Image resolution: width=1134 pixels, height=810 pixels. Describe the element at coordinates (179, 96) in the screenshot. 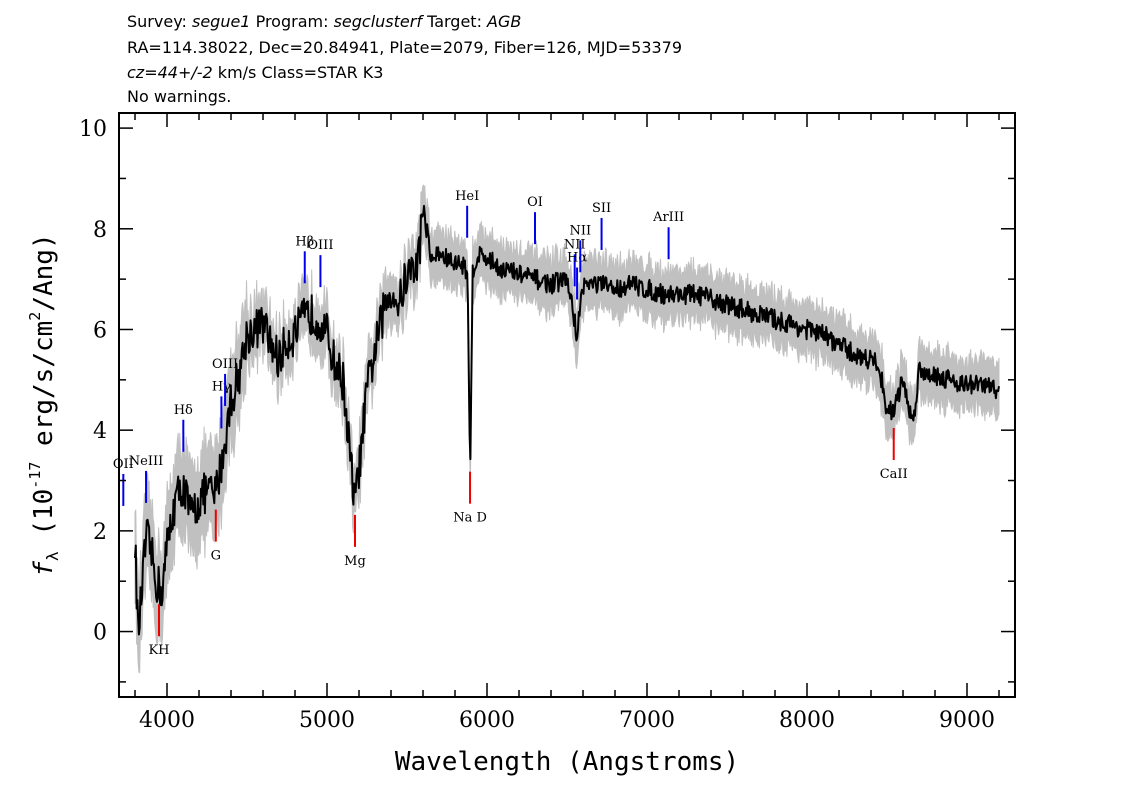

I see `header-line-4: No warnings.` at that location.